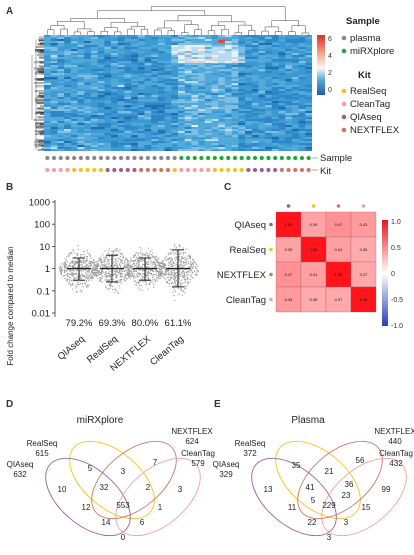  I want to click on kit-dot, so click(127, 170).